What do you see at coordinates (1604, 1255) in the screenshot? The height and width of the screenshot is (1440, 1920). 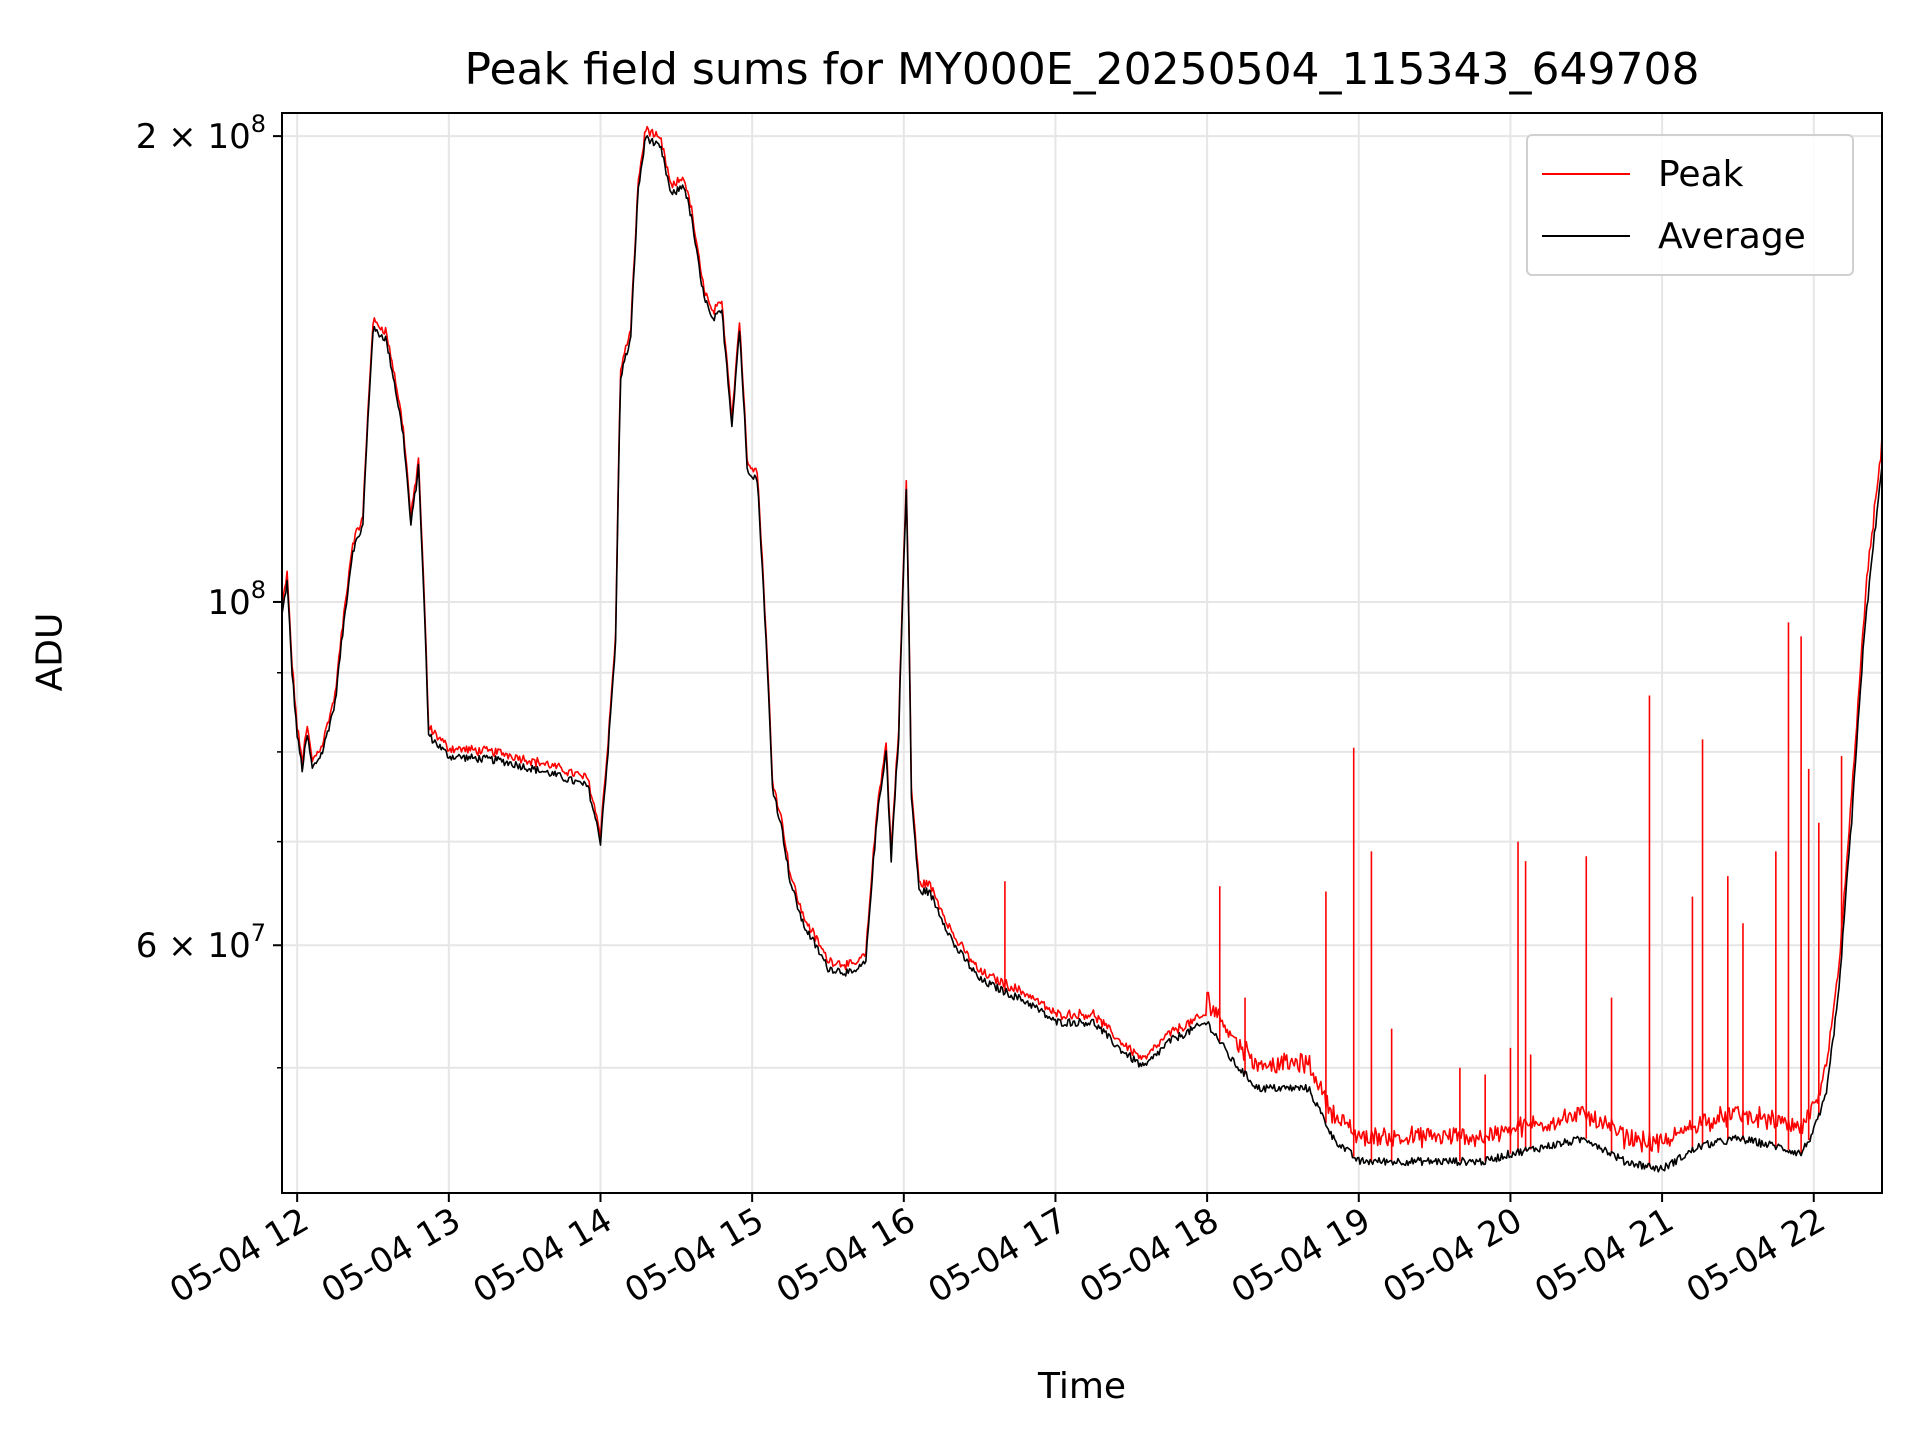 I see `x-tick-label: 05-04 21` at bounding box center [1604, 1255].